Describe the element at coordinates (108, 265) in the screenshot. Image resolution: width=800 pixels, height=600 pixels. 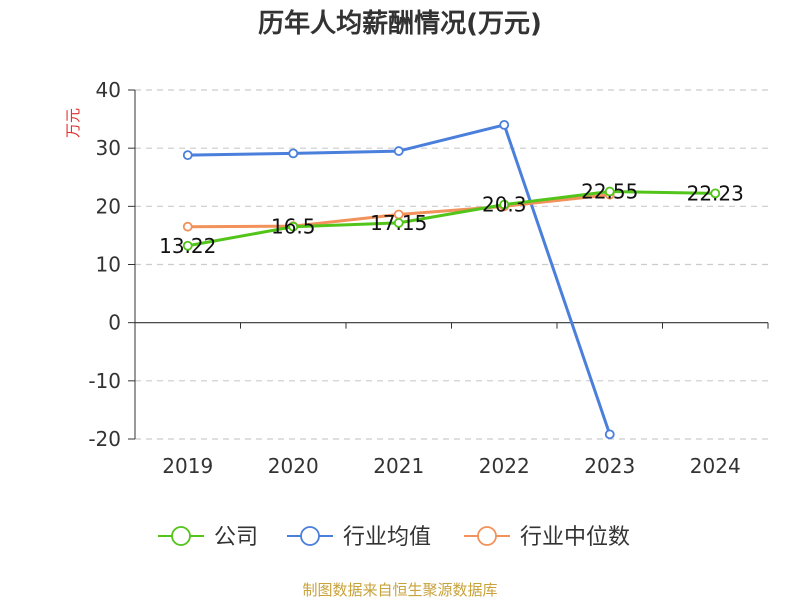
I see `y-tick-label: 10` at that location.